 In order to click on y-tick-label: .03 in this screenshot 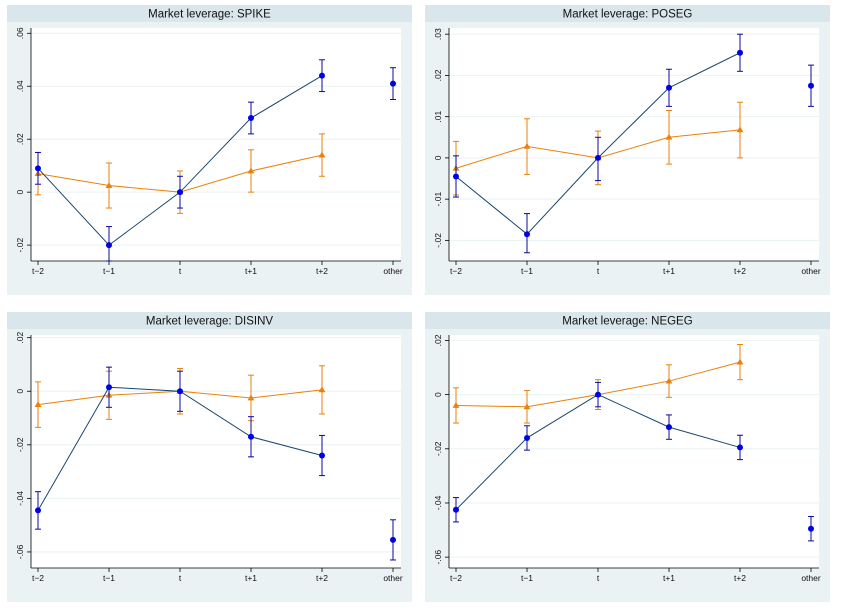, I will do `click(438, 34)`.